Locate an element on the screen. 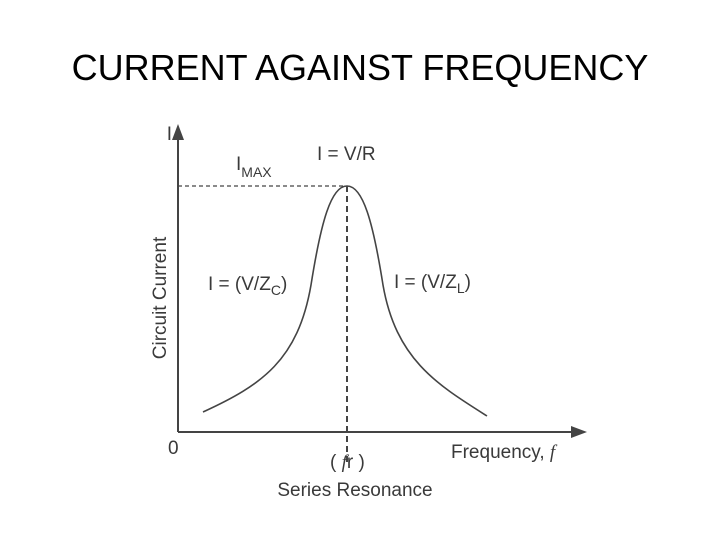 This screenshot has height=540, width=720. resonance-marker: ( fr ) is located at coordinates (347, 462).